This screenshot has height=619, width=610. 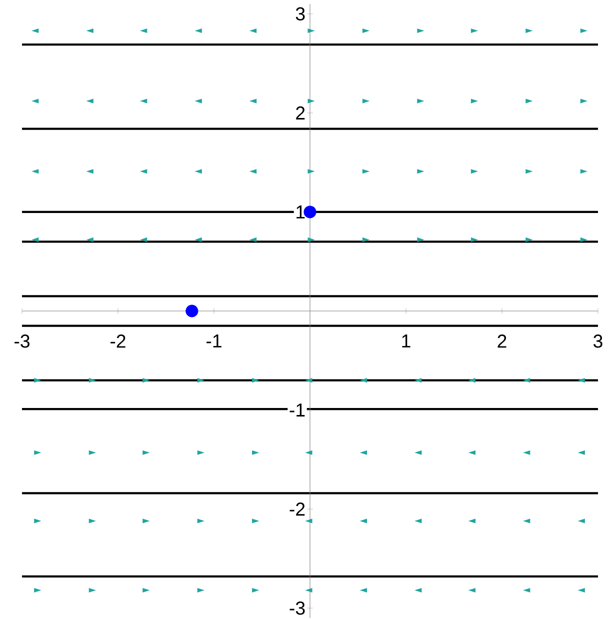 What do you see at coordinates (297, 410) in the screenshot?
I see `y-tick-label: -1` at bounding box center [297, 410].